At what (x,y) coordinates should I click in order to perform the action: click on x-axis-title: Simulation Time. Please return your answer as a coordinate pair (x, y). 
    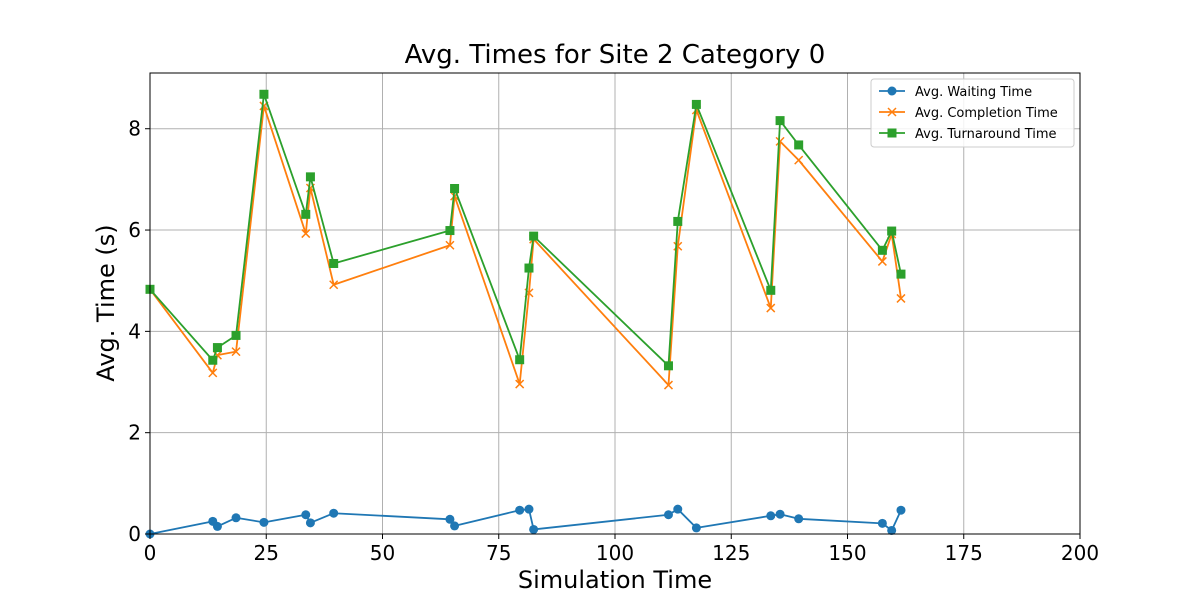
    Looking at the image, I should click on (615, 580).